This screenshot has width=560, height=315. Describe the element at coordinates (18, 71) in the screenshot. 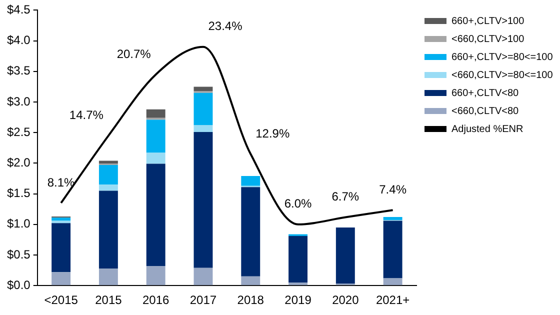

I see `y-tick-label: $3.5` at that location.